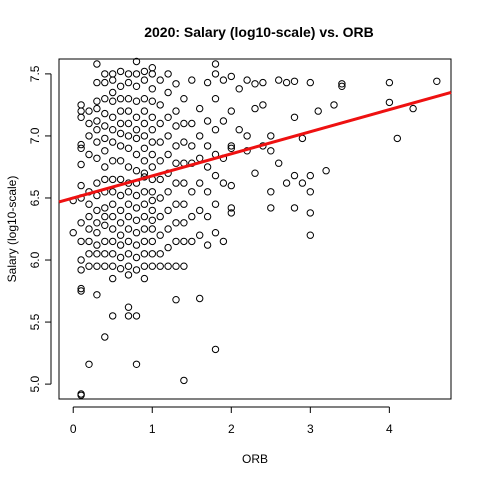 This screenshot has width=480, height=480. Describe the element at coordinates (40, 228) in the screenshot. I see `y-axis: 5.0 5.5 6.0 6.5 7.0 7.5` at that location.